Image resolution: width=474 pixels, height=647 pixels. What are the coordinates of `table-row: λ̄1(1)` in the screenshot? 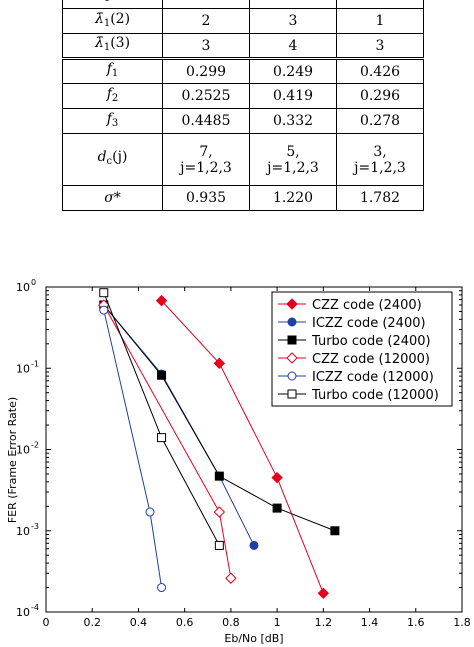 It's located at (243, 4).